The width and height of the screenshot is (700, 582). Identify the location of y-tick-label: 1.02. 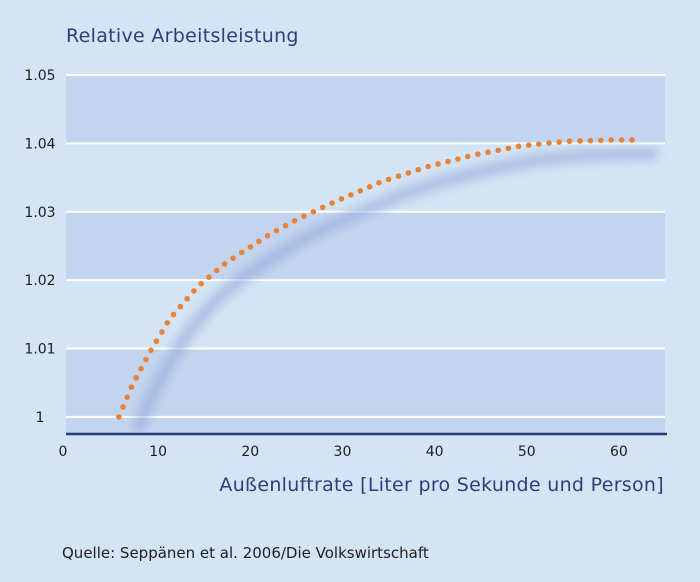
(39, 281).